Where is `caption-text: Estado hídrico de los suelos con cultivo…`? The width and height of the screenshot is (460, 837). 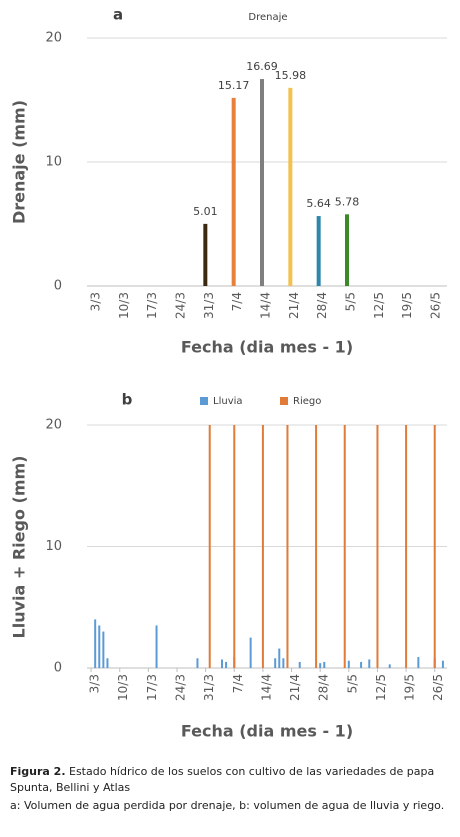 caption-text: Estado hídrico de los suelos con cultivo… is located at coordinates (222, 779).